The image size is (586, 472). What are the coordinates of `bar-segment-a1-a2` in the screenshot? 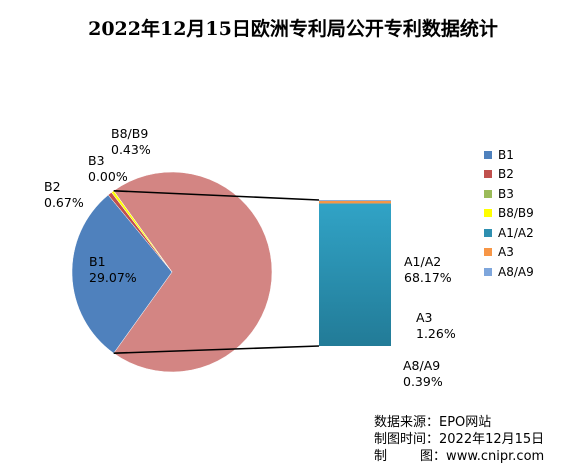 It's located at (355, 274).